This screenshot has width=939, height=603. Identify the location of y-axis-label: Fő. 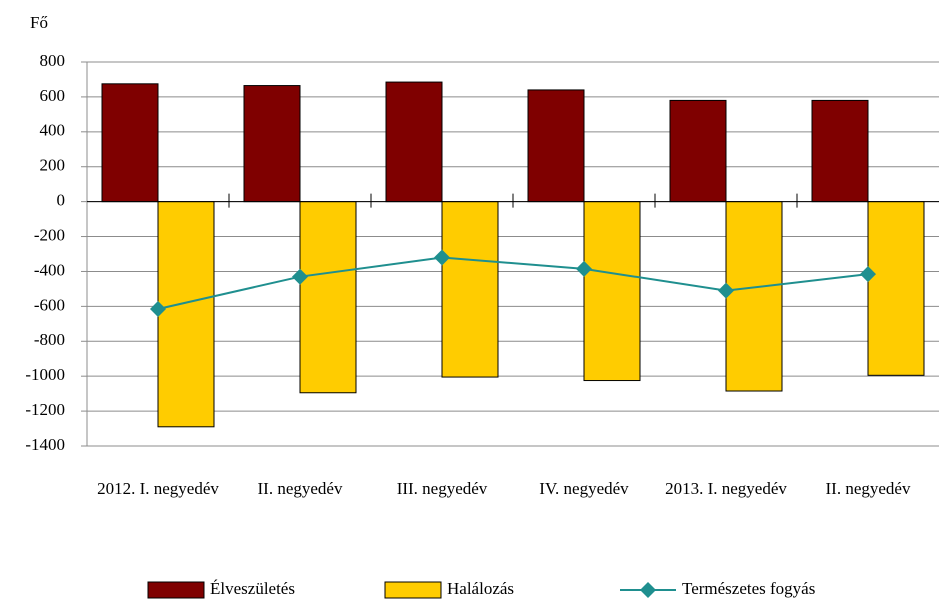
(39, 22).